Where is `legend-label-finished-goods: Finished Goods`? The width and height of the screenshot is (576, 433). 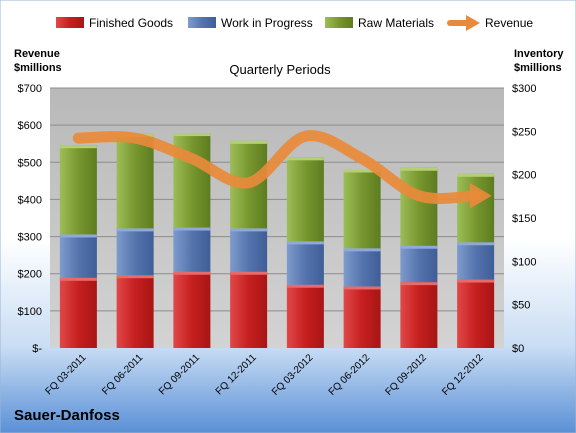 legend-label-finished-goods: Finished Goods is located at coordinates (131, 23).